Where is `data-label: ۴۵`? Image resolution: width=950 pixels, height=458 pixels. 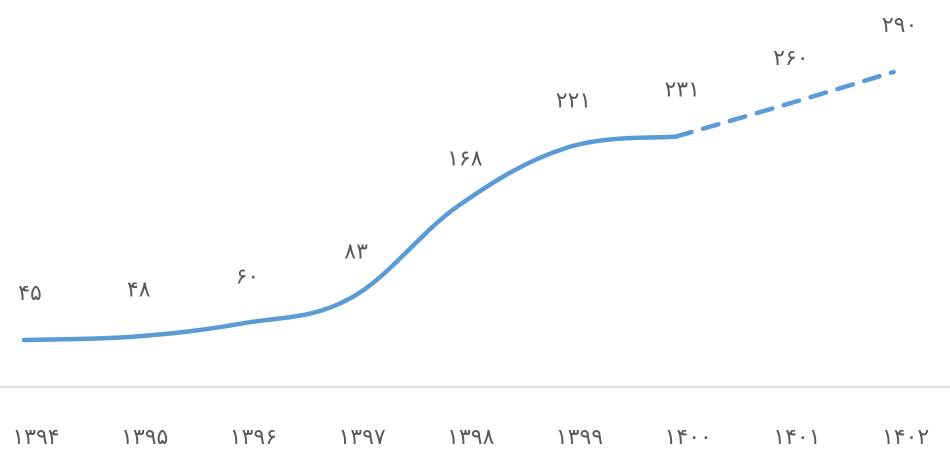
data-label: ۴۵ is located at coordinates (30, 293).